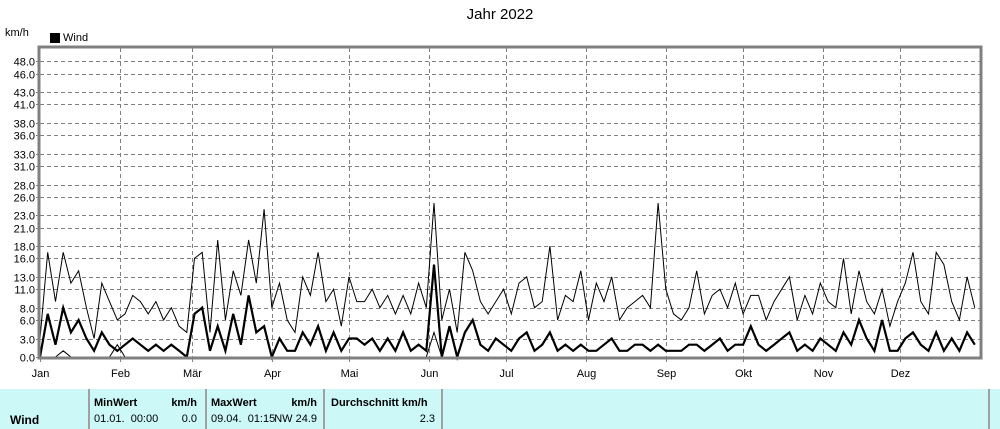  What do you see at coordinates (27, 359) in the screenshot?
I see `y-tick-label: 0.0` at bounding box center [27, 359].